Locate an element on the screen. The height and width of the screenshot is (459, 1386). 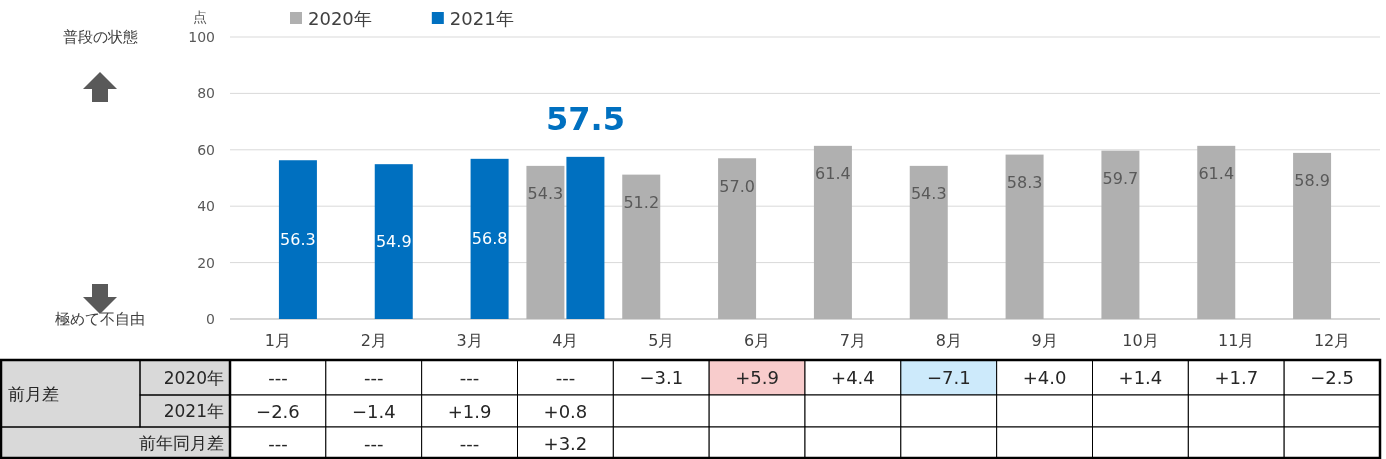
x-tick-label: 5月 is located at coordinates (661, 340).